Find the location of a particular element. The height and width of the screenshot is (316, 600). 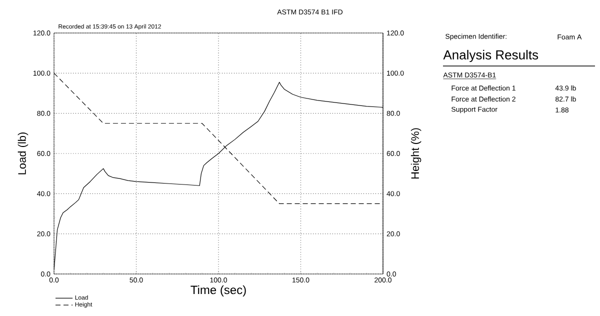

text: Analysis Results is located at coordinates (490, 56).